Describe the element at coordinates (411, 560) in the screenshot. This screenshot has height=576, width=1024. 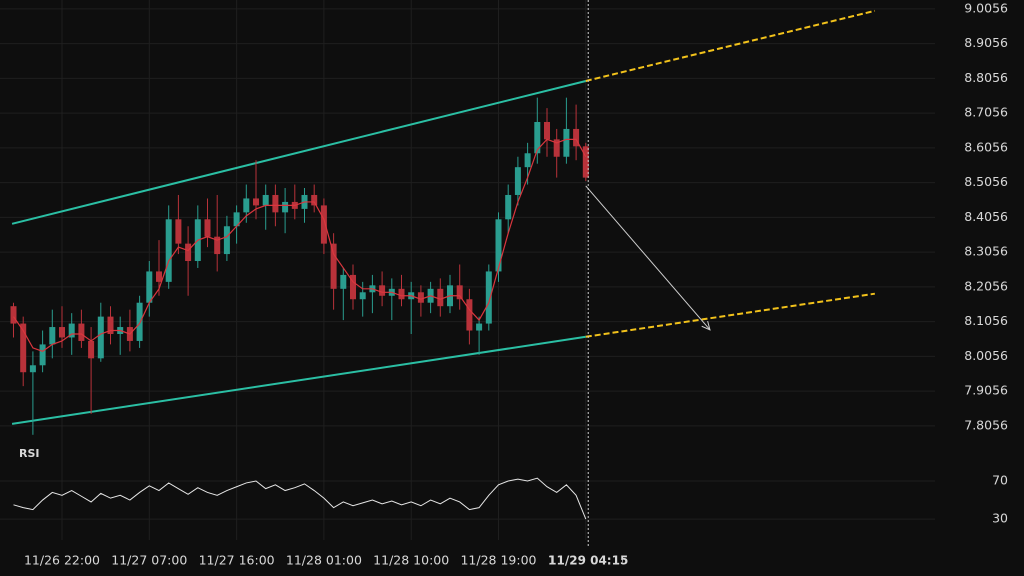
I see `x-tick-label: 11/28 10:00` at that location.